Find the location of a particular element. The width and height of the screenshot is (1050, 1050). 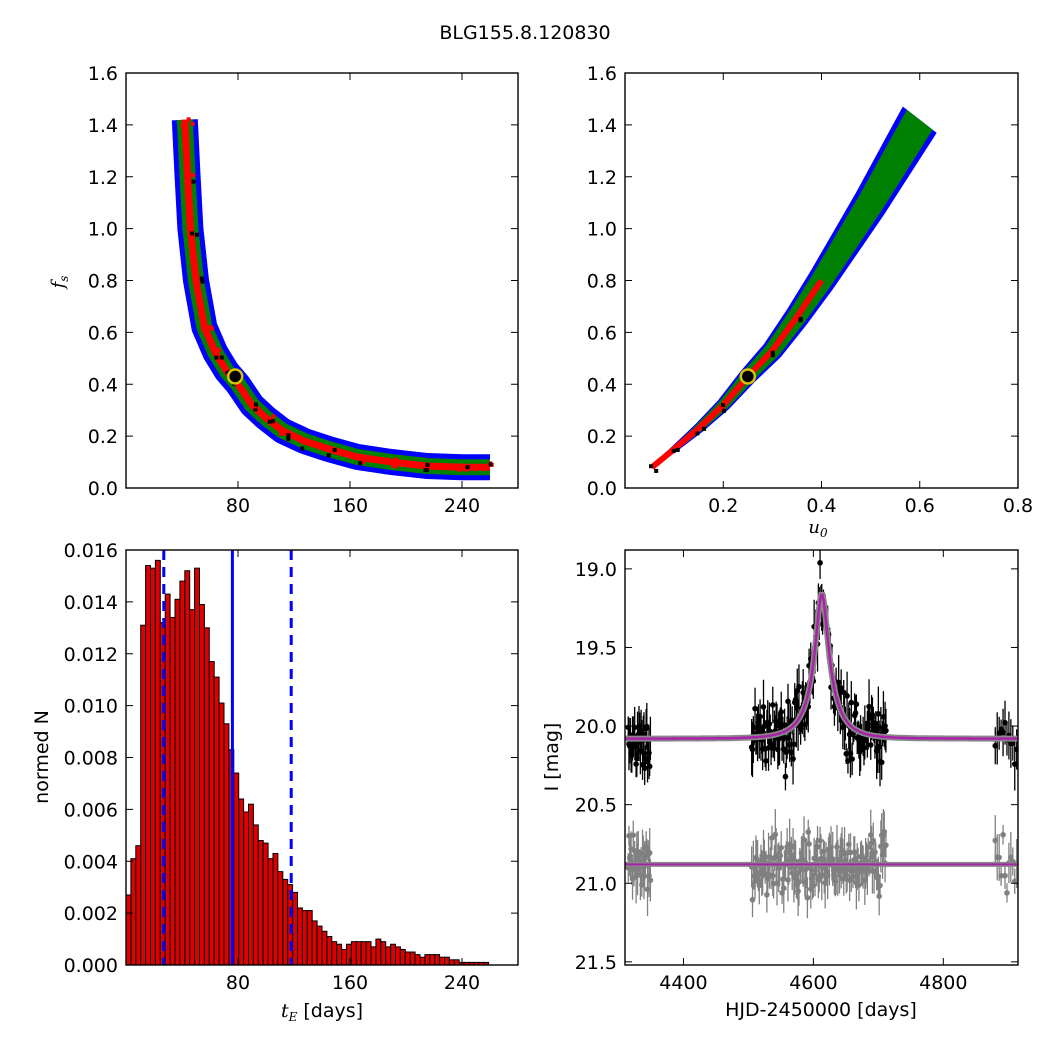

x-tick-label: 0.2 is located at coordinates (723, 506).